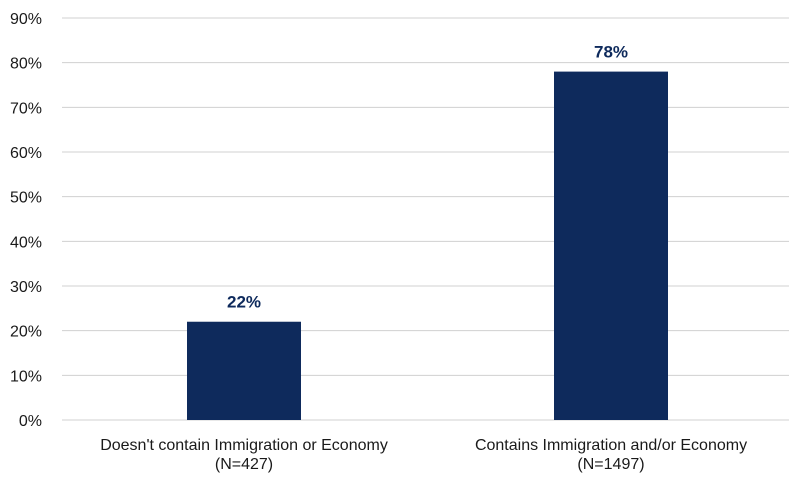  Describe the element at coordinates (30, 421) in the screenshot. I see `y-tick-label: 0%` at that location.